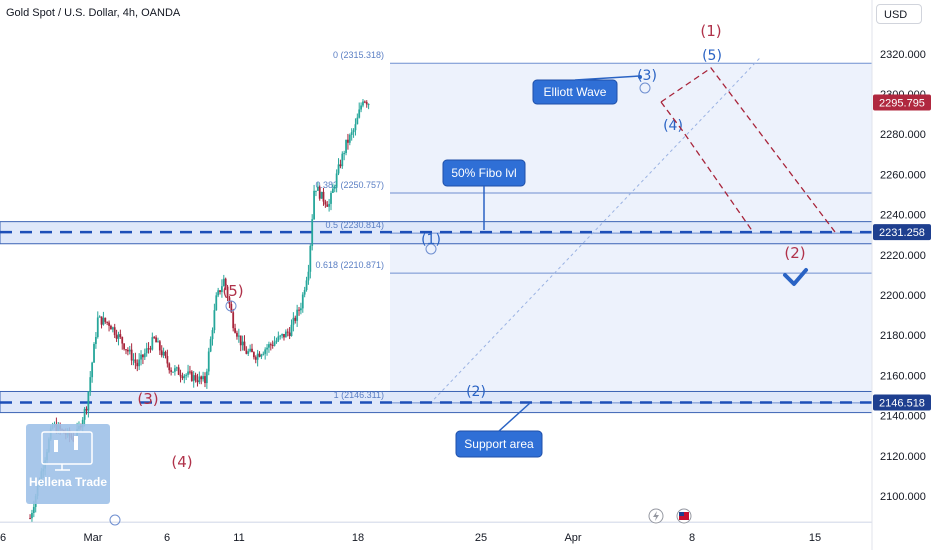 This screenshot has width=932, height=550. Describe the element at coordinates (476, 392) in the screenshot. I see `wave-label-blue: (2)` at that location.